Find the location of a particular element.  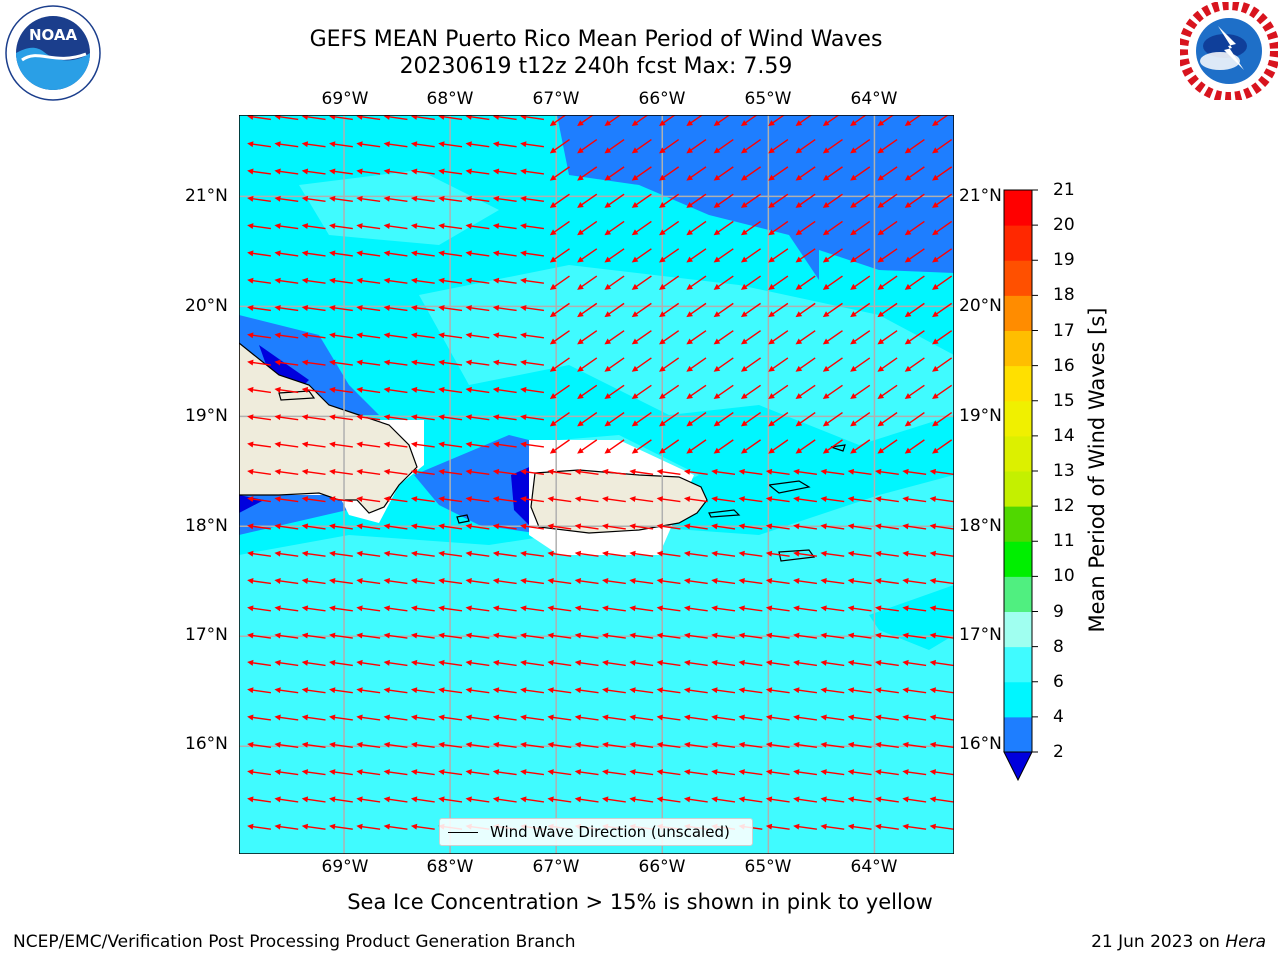

colorbar-tick-label: 20 is located at coordinates (1064, 225).